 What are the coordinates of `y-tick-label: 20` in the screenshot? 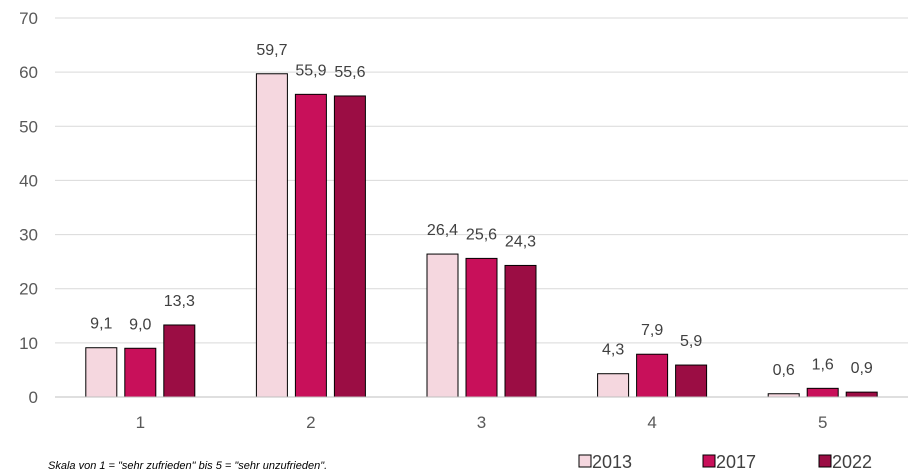 It's located at (28, 289).